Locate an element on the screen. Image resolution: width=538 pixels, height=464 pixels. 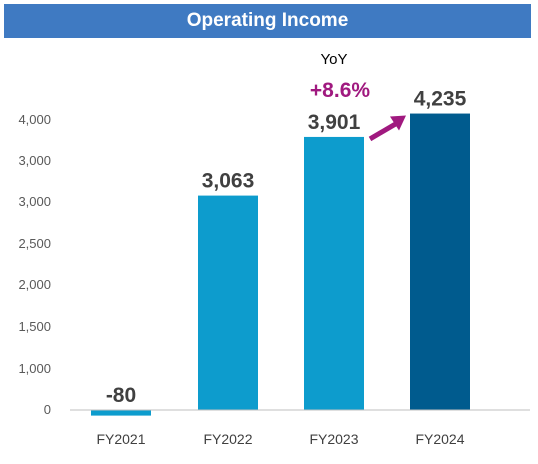
x-tick-label: FY2023 is located at coordinates (333, 439).